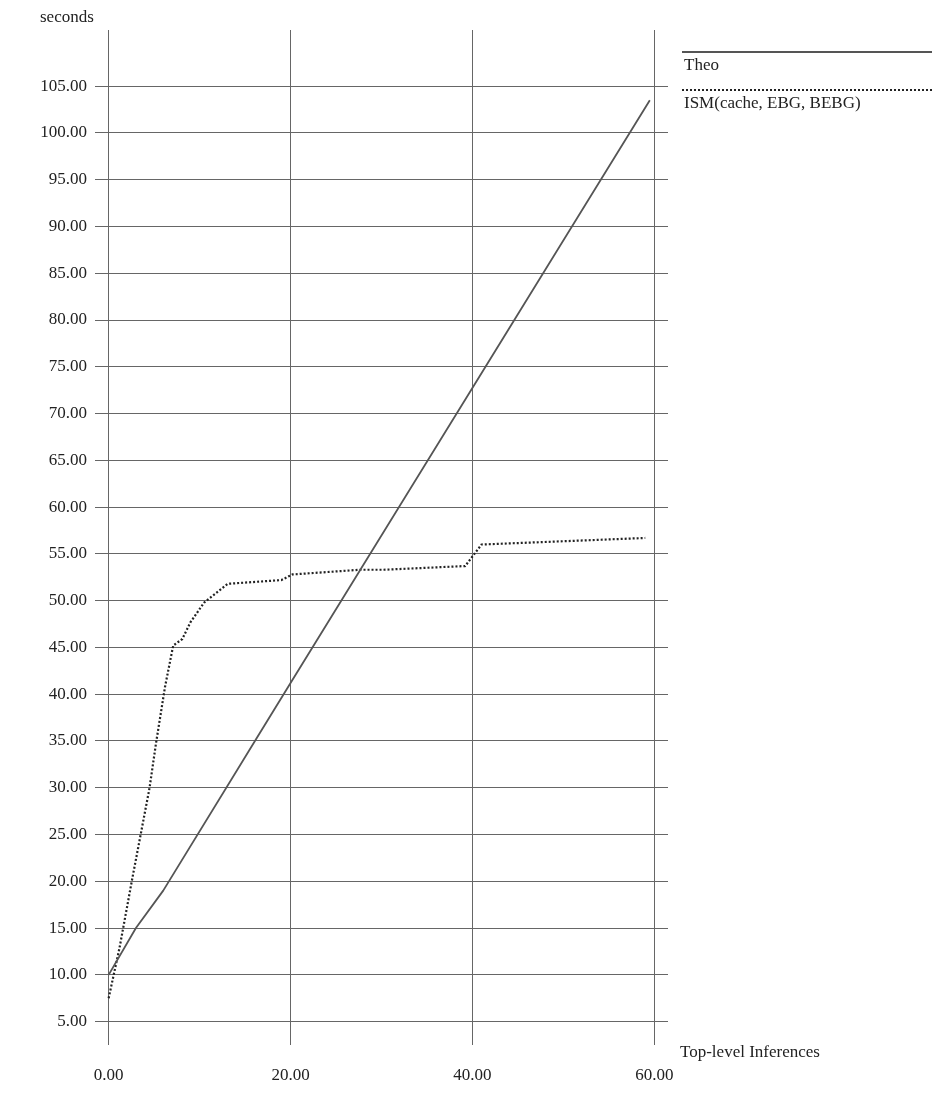  I want to click on y-tick-label: 60.00, so click(67, 506).